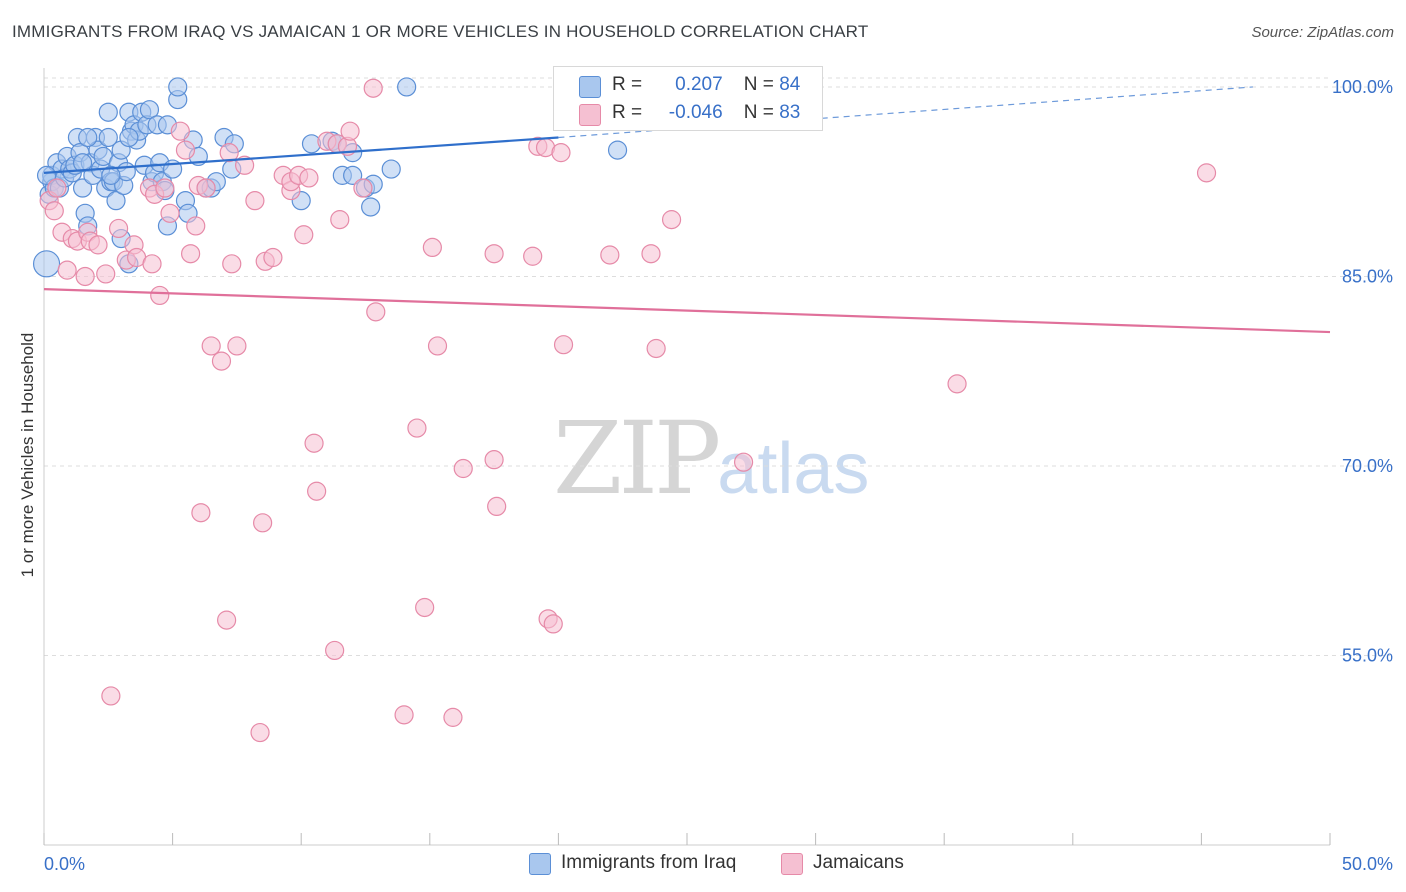 This screenshot has width=1406, height=892. I want to click on x-tick-label: 50.0%, so click(1367, 864).